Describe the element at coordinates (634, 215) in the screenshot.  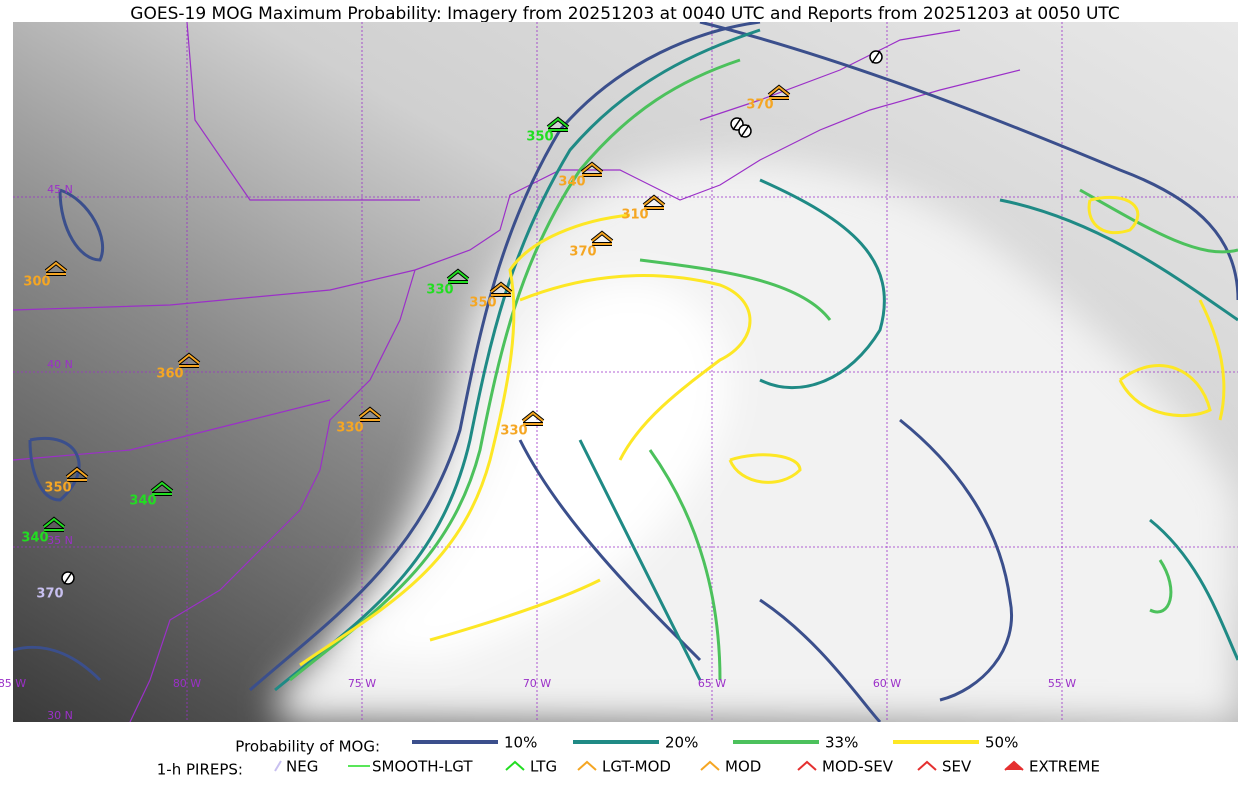
I see `pirep-label: 310` at that location.